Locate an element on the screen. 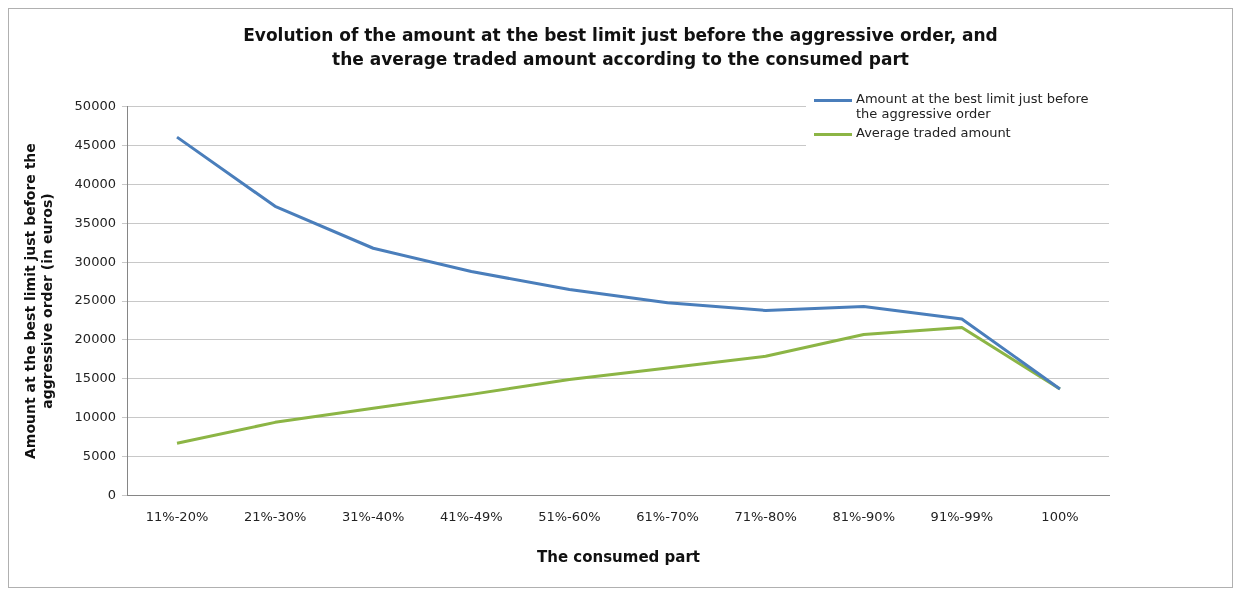  y-tick-label: 45000 is located at coordinates (95, 145).